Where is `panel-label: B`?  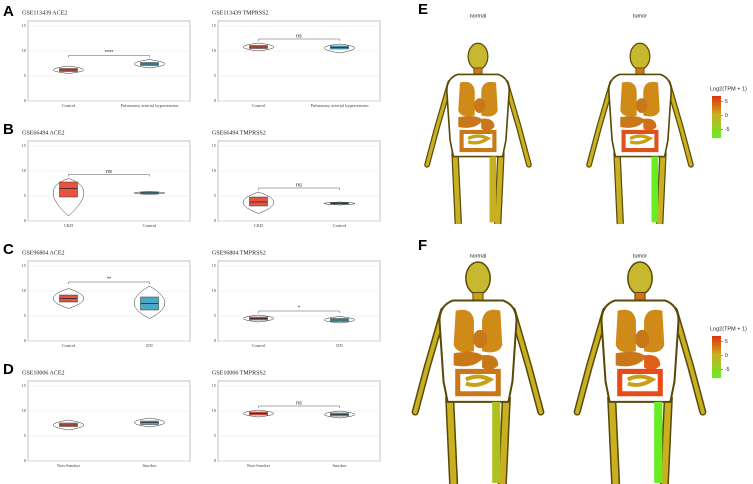 panel-label: B is located at coordinates (8, 129).